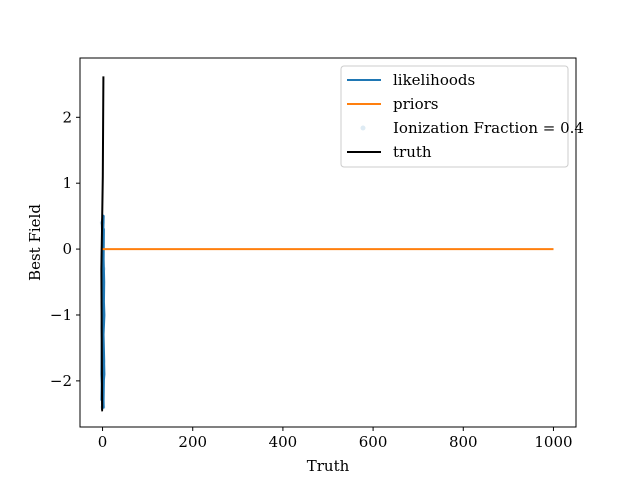  I want to click on x-tick-label: 400, so click(283, 442).